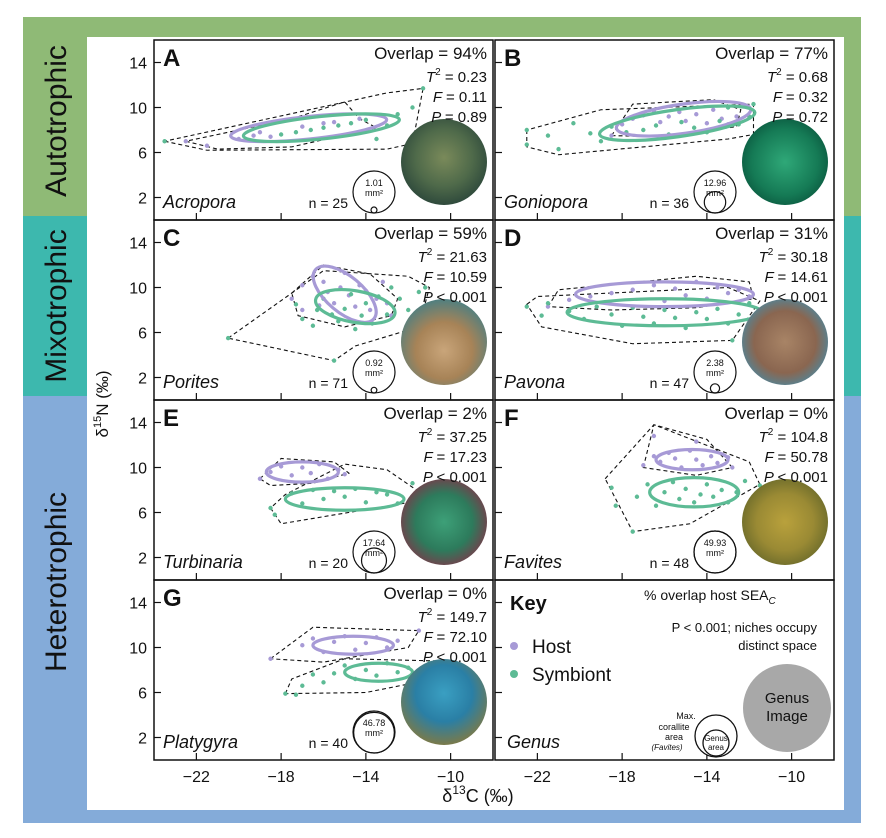 The width and height of the screenshot is (886, 838). Describe the element at coordinates (534, 382) in the screenshot. I see `genus-name: Pavona` at that location.